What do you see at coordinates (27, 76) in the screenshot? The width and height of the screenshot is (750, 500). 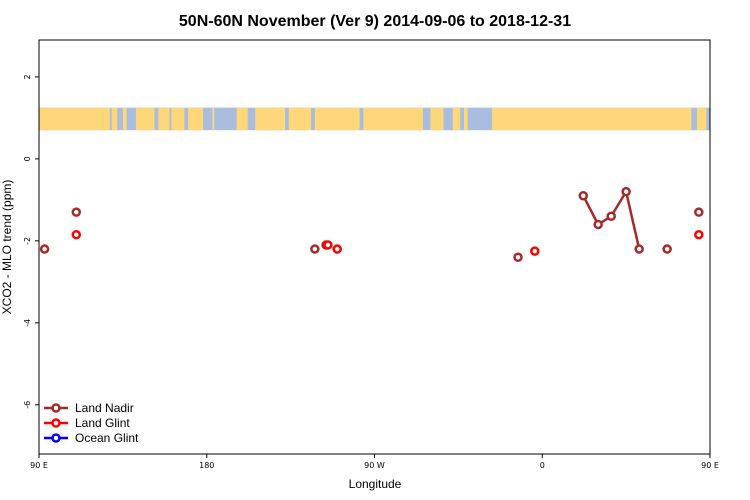 I see `y-tick-label: 2` at bounding box center [27, 76].